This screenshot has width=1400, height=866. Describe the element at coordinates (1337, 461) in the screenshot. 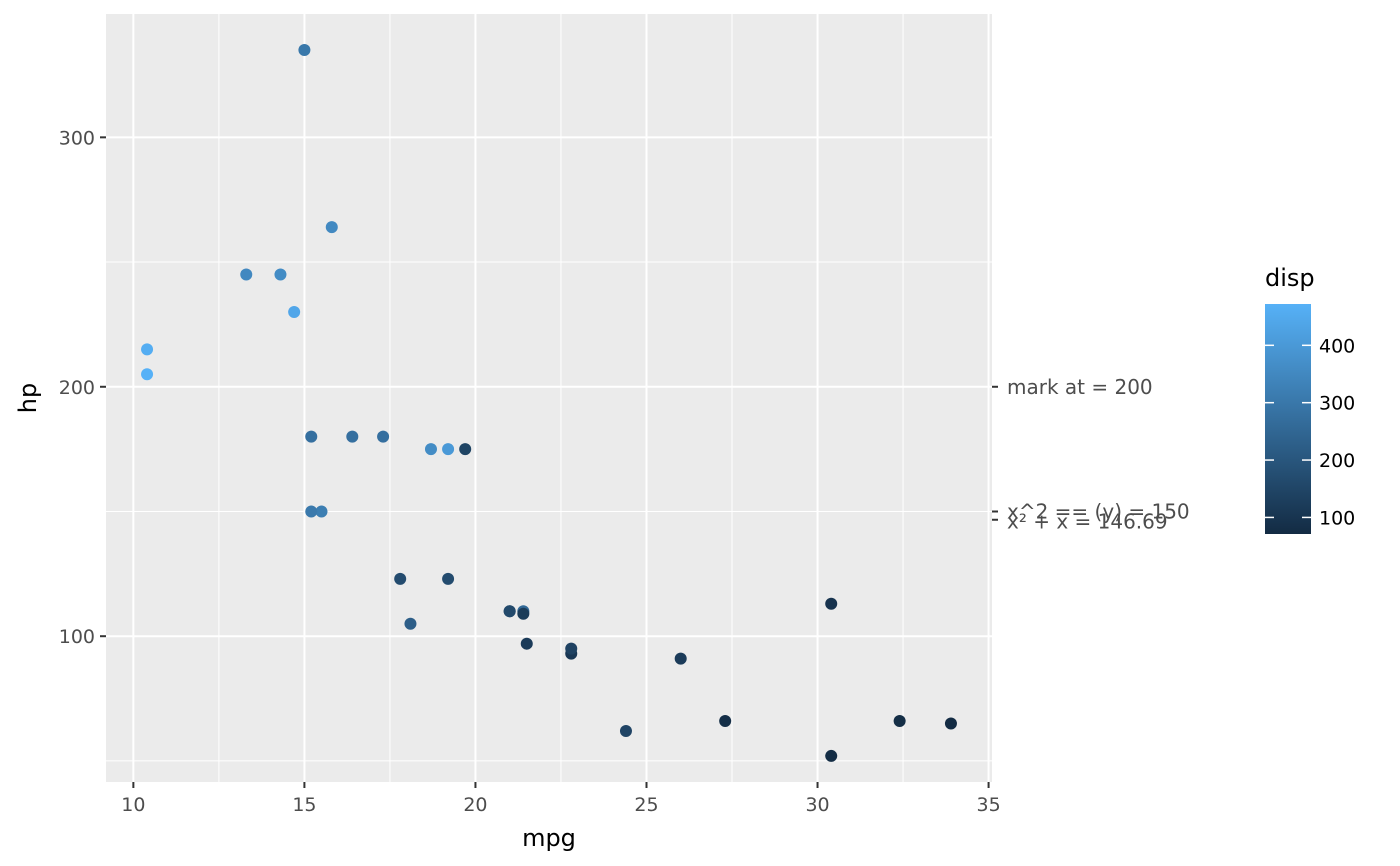

I see `legend-tick-label: 200` at that location.